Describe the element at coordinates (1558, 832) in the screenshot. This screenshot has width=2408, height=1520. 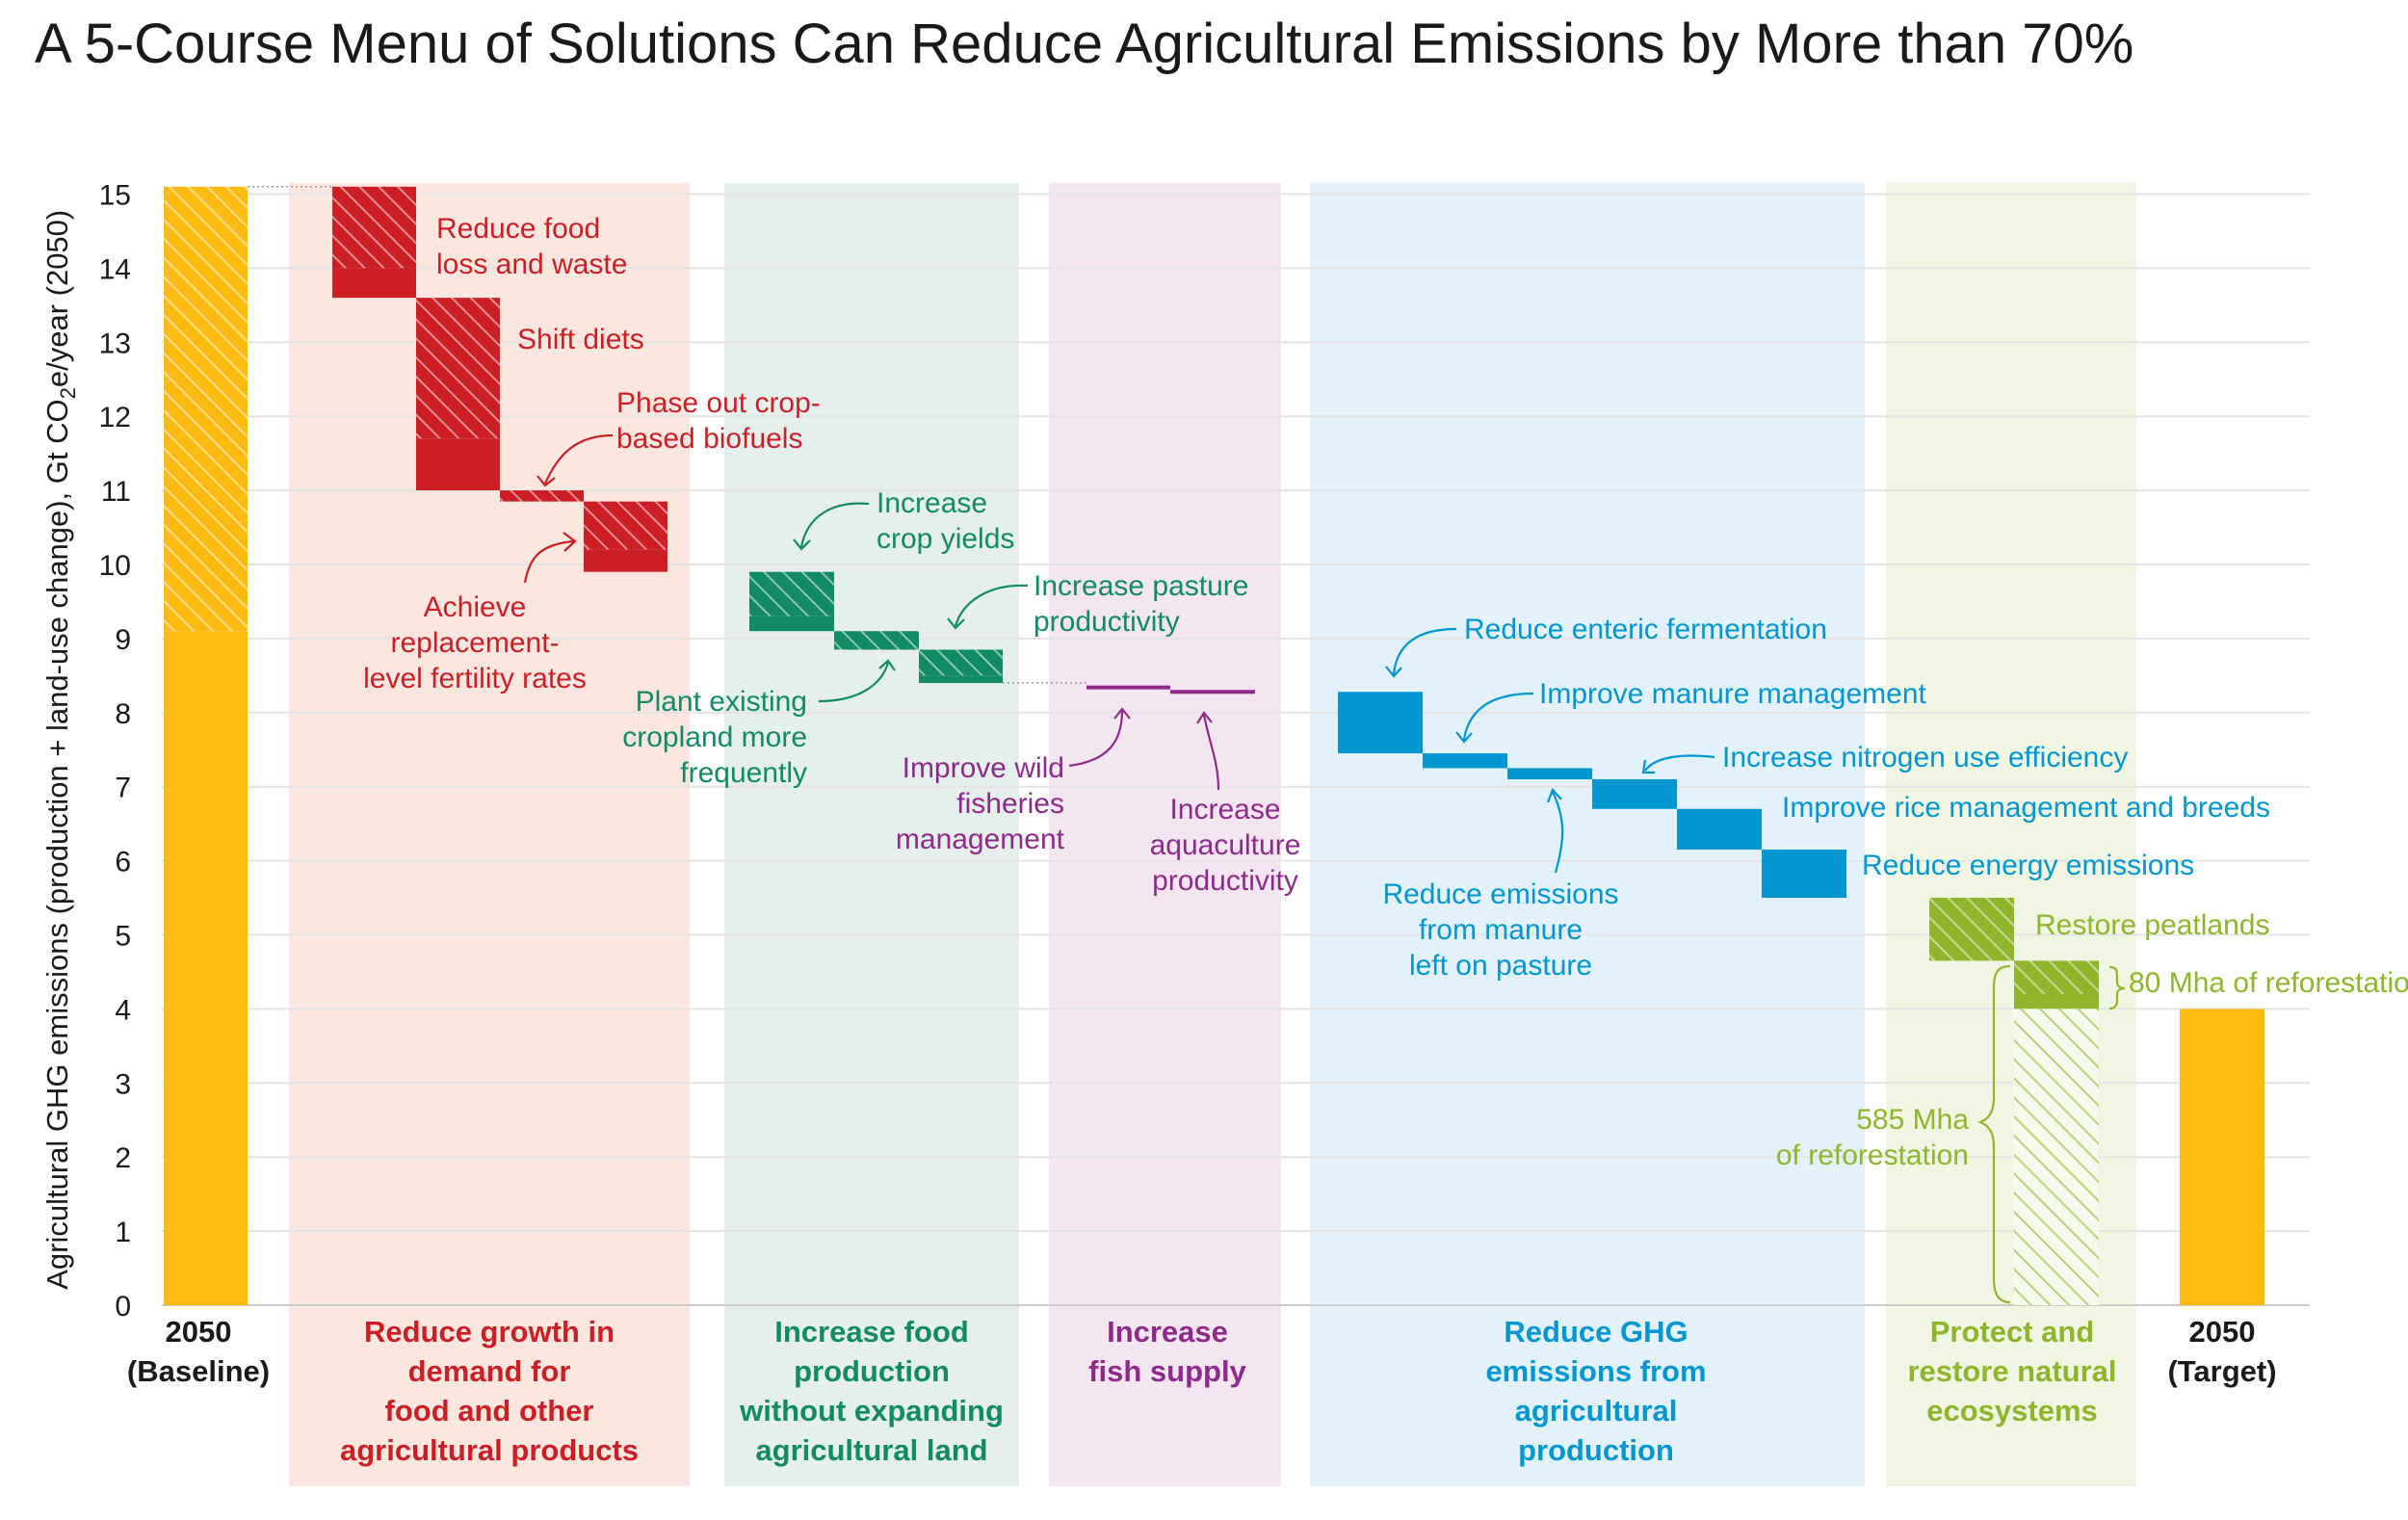
I see `ann-manure-pasture-arrow` at that location.